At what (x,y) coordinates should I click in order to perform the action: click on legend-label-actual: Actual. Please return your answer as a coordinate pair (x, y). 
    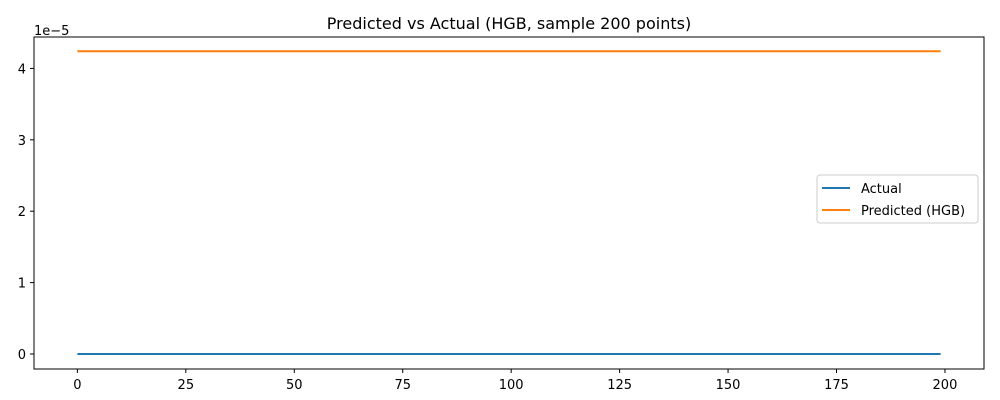
    Looking at the image, I should click on (881, 189).